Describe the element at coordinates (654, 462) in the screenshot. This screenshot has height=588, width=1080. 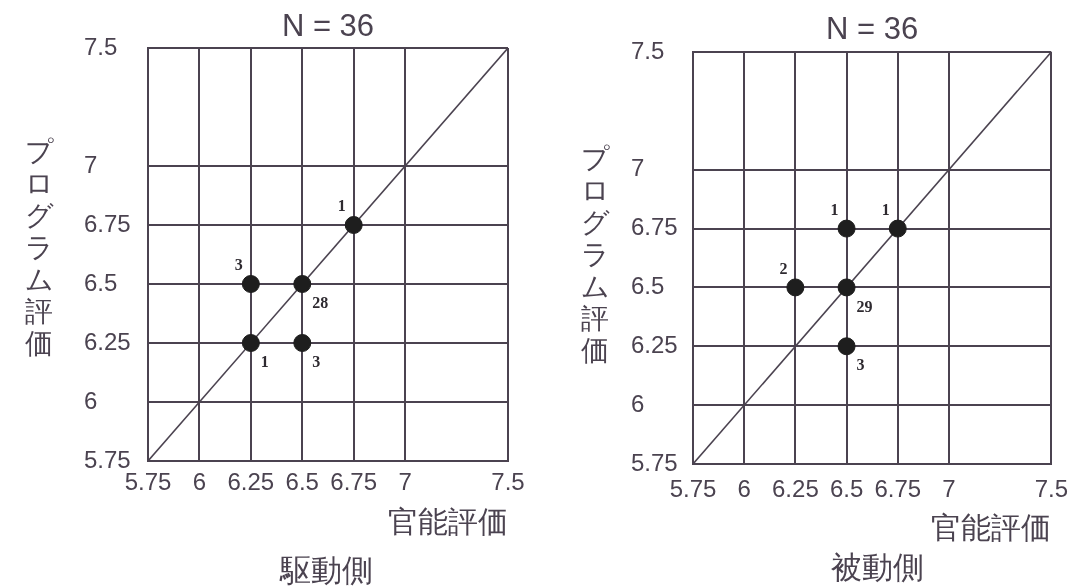
I see `y-tick-label: 5.75` at that location.